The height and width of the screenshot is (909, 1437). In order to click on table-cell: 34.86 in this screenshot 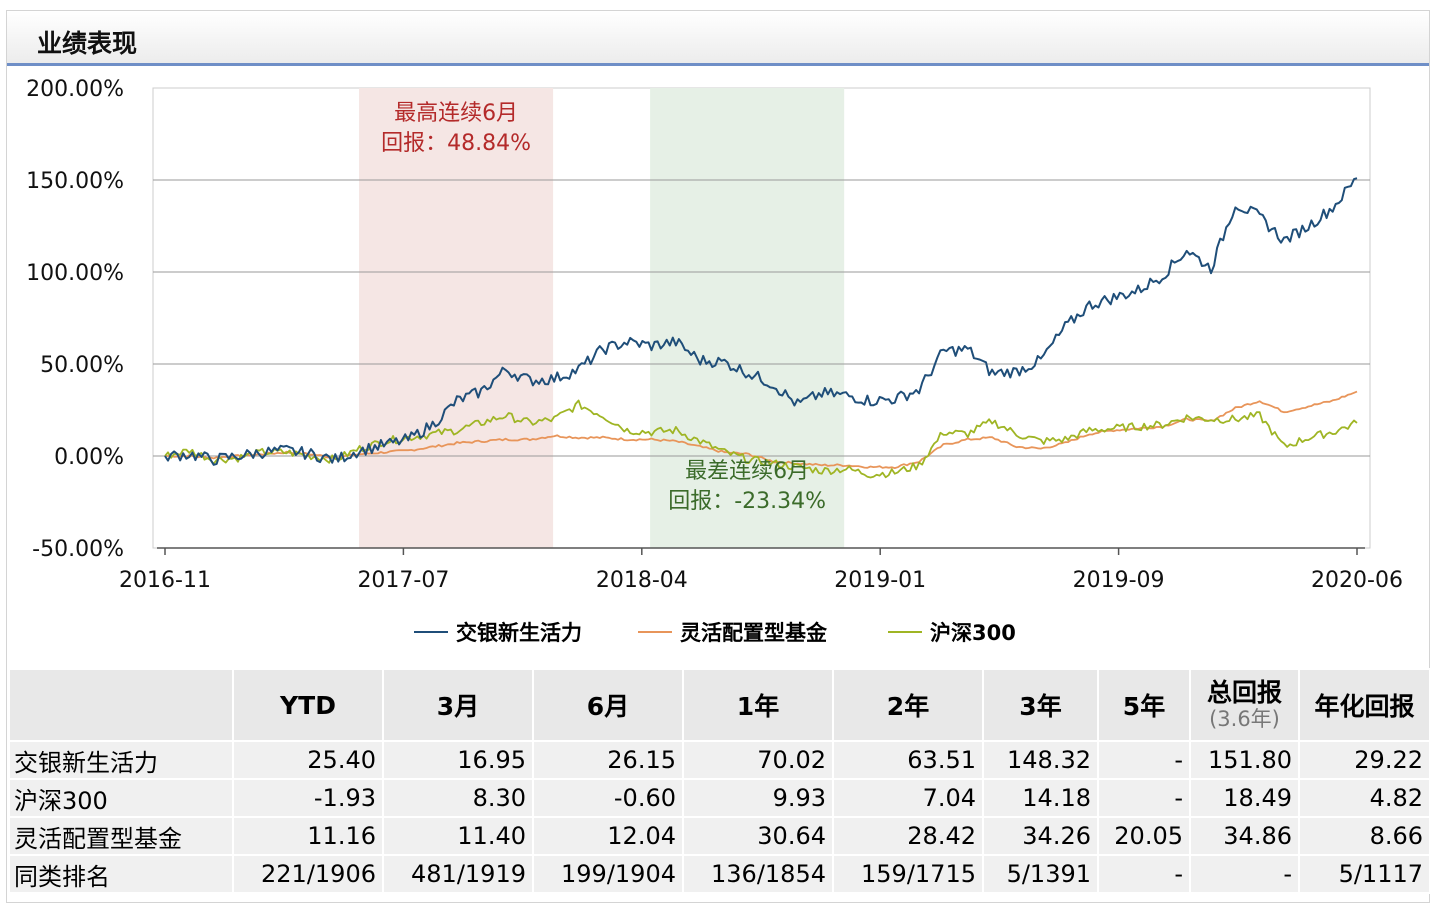, I will do `click(1244, 836)`.